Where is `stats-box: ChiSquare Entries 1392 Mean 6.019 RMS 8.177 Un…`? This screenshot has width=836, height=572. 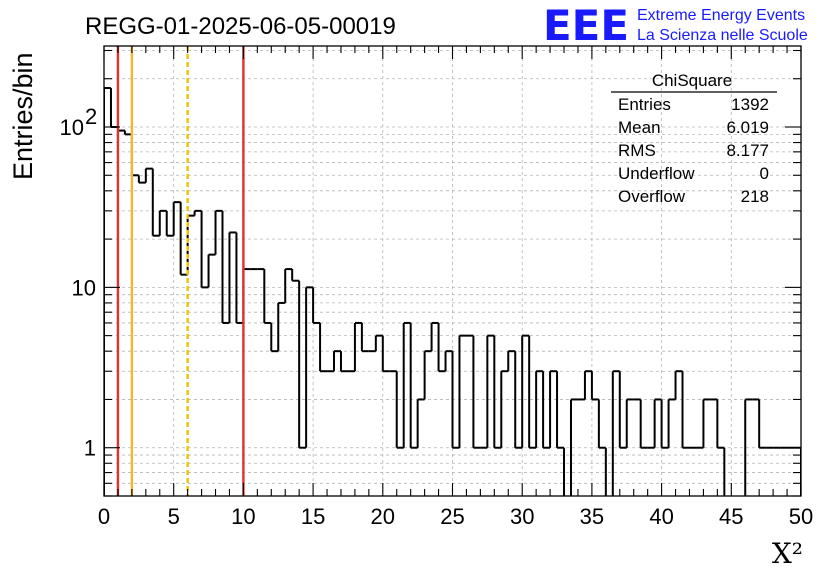 stats-box: ChiSquare Entries 1392 Mean 6.019 RMS 8.177 Un… is located at coordinates (694, 138).